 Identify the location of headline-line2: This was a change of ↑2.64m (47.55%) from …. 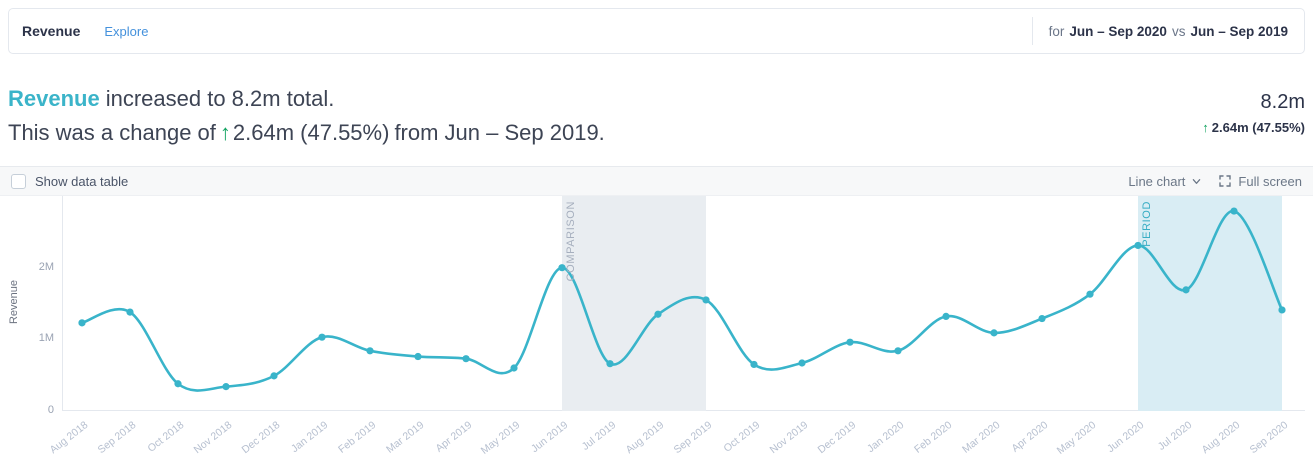
(306, 133).